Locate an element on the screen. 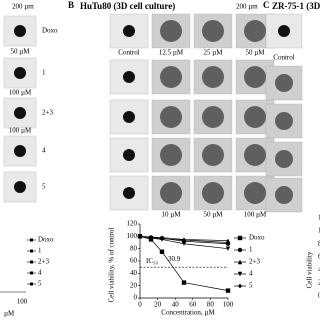 The image size is (320, 320). axis-label: Concentration, µM is located at coordinates (188, 313).